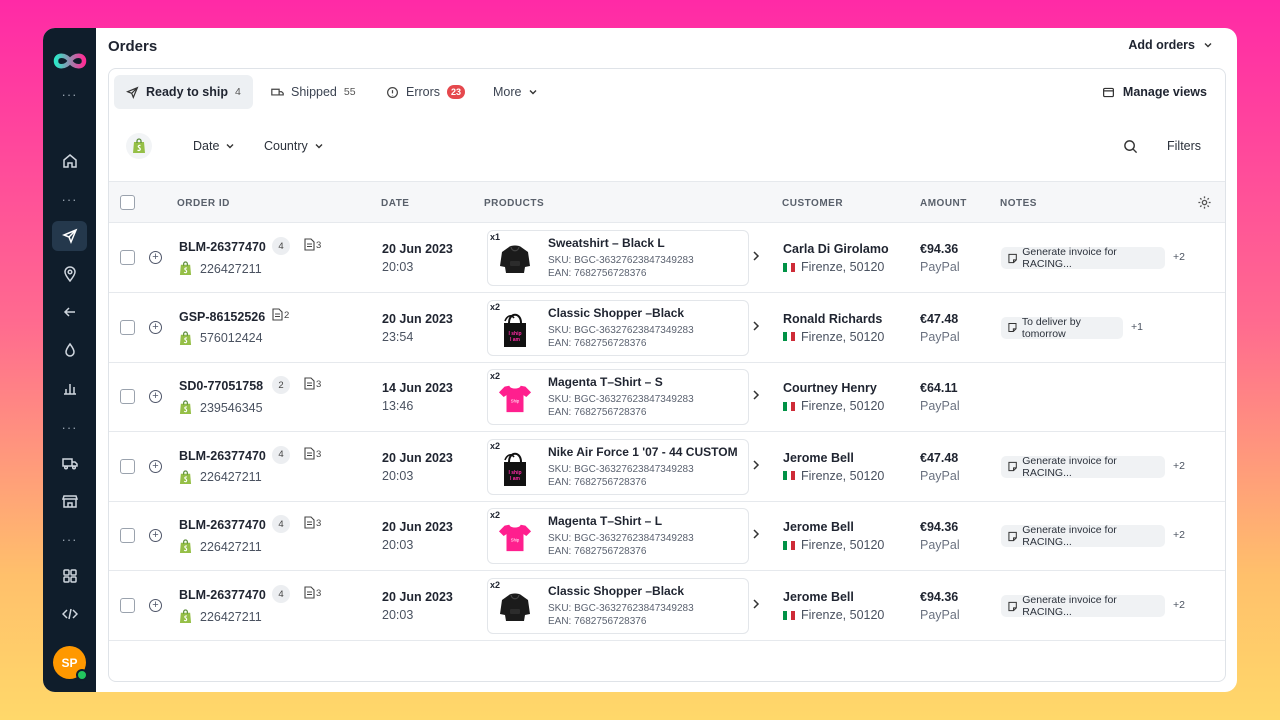 This screenshot has width=1280, height=720. Describe the element at coordinates (813, 203) in the screenshot. I see `column-header-customer: CUSTOMER` at that location.